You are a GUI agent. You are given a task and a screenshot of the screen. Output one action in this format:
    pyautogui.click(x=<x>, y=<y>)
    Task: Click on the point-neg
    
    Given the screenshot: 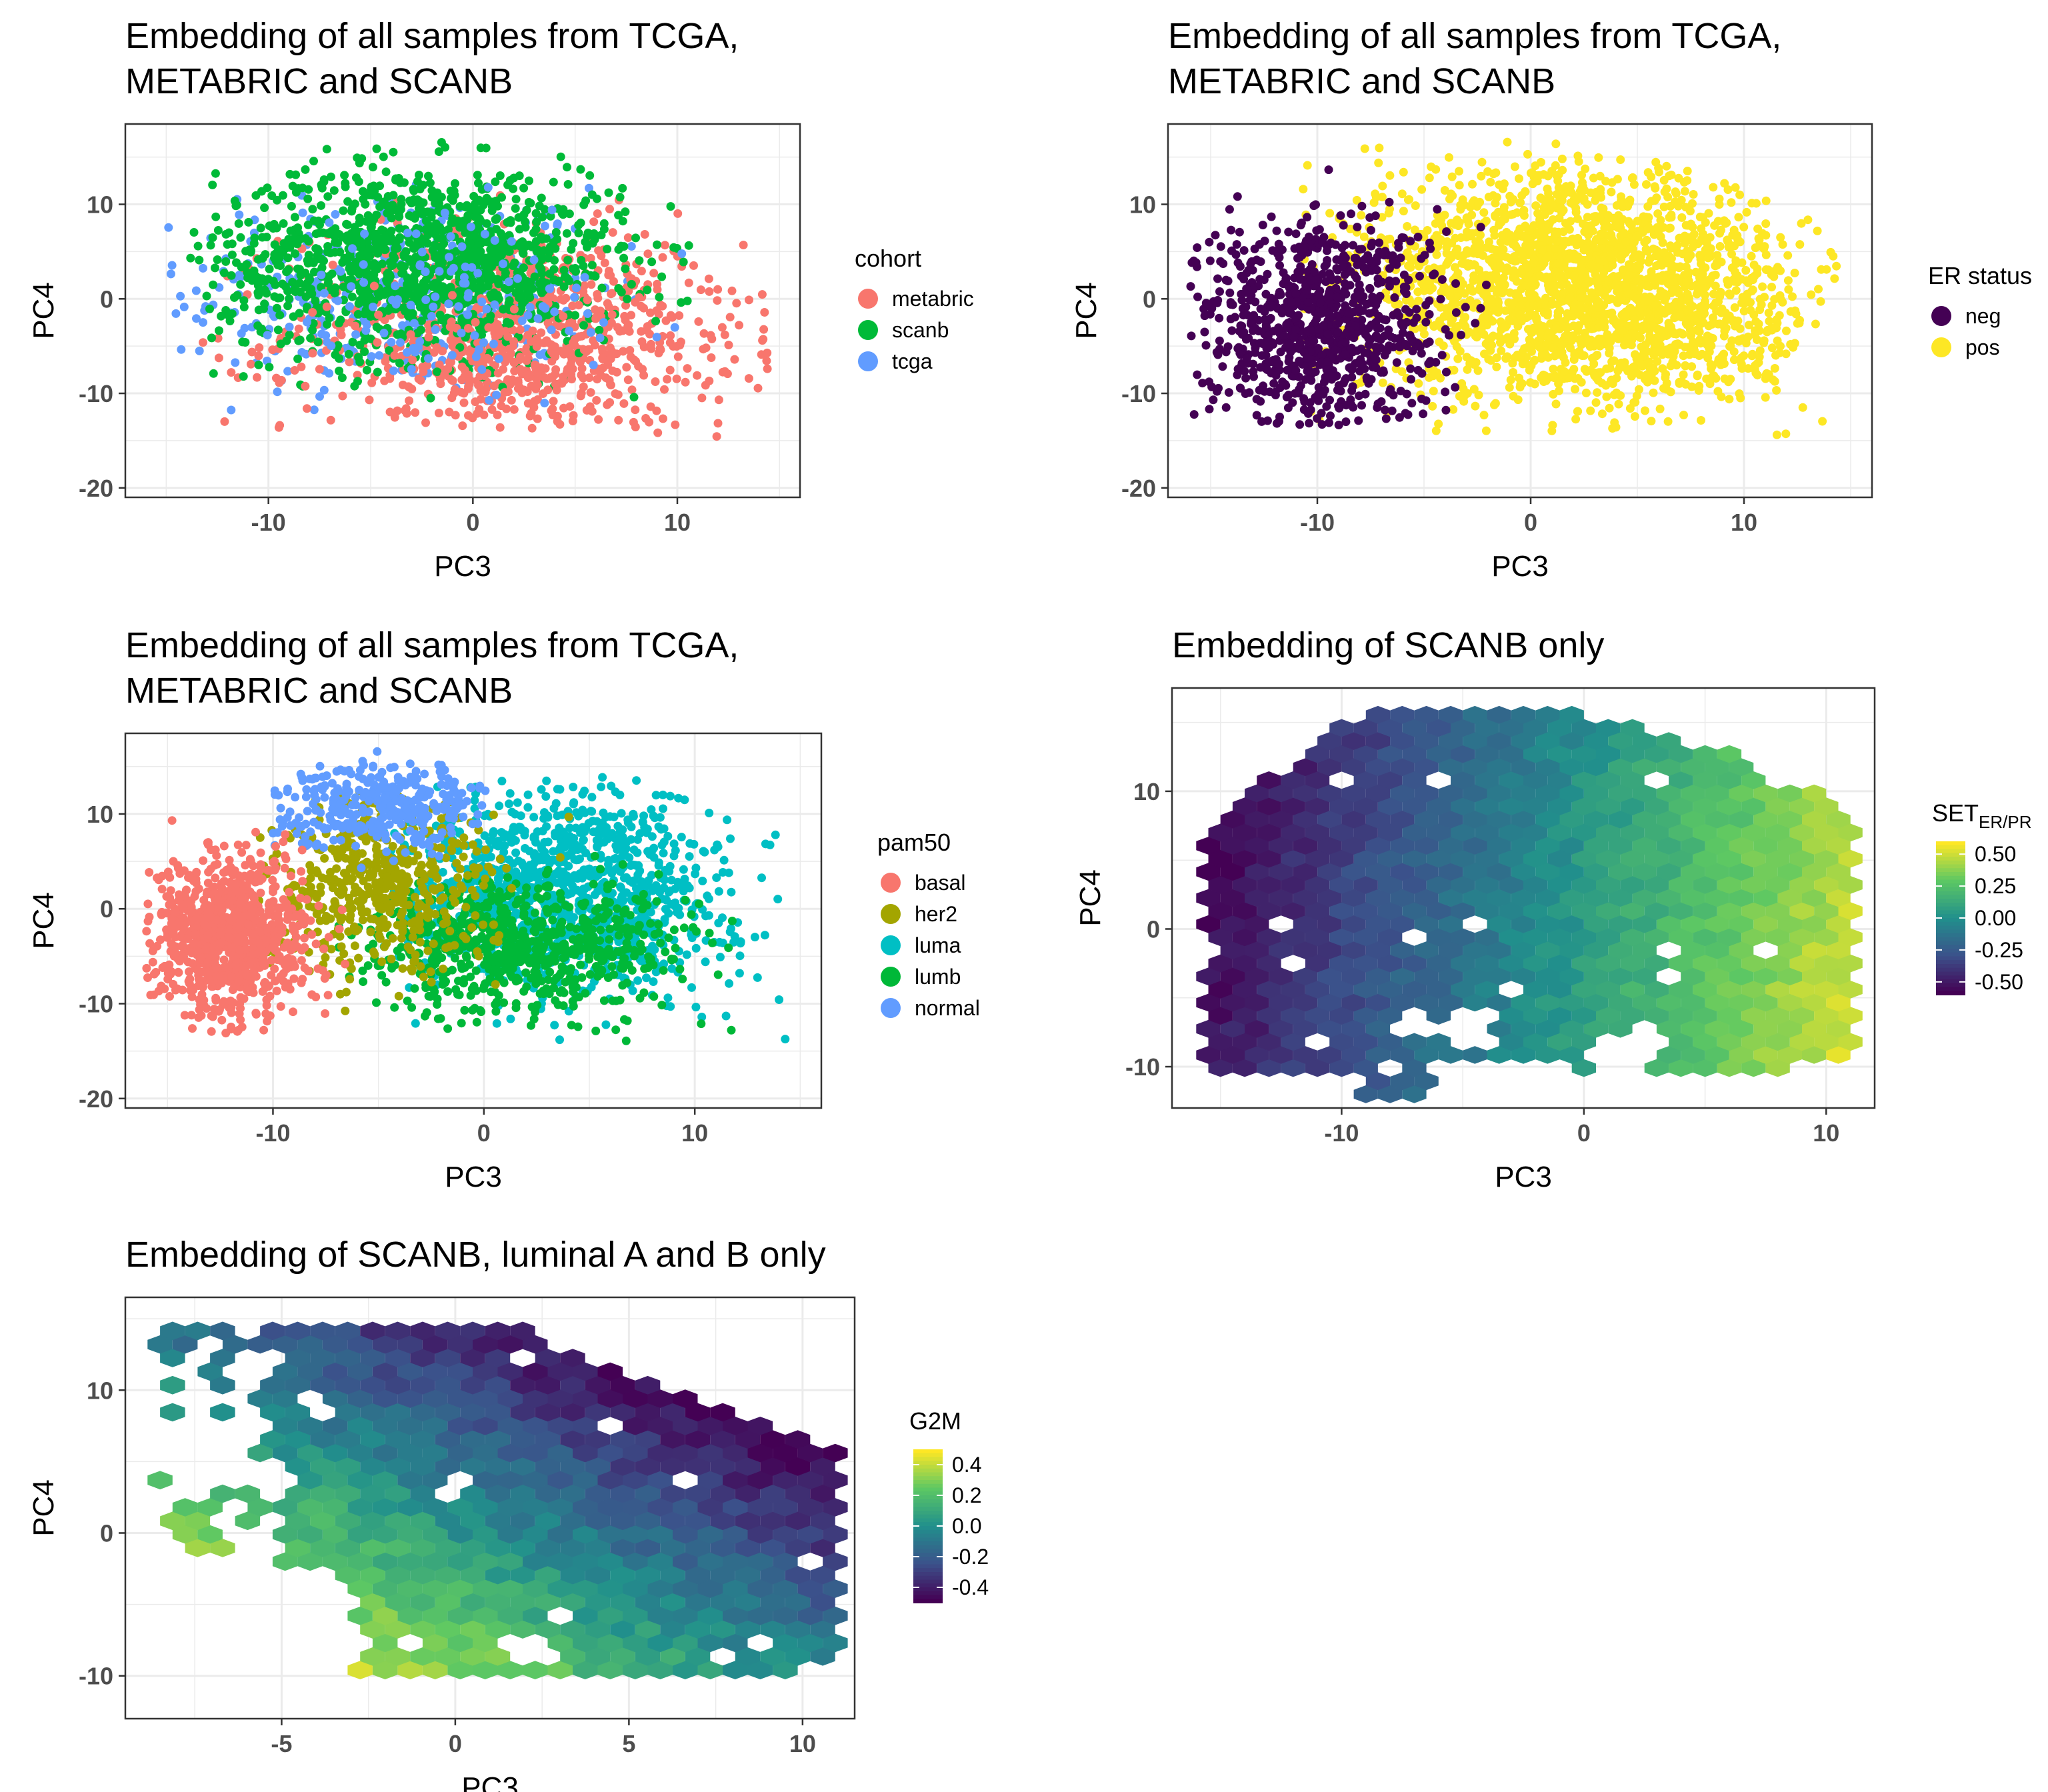 What is the action you would take?
    pyautogui.click(x=1217, y=278)
    